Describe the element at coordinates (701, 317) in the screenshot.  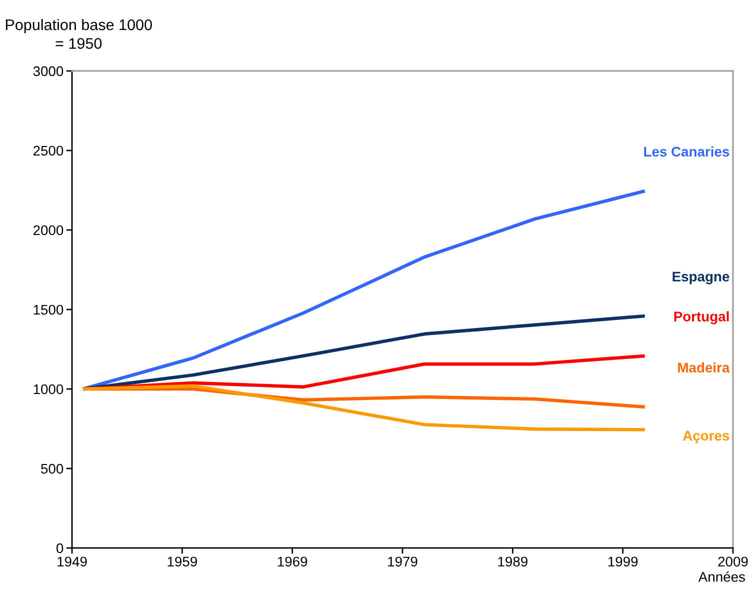
I see `text: Portugal` at that location.